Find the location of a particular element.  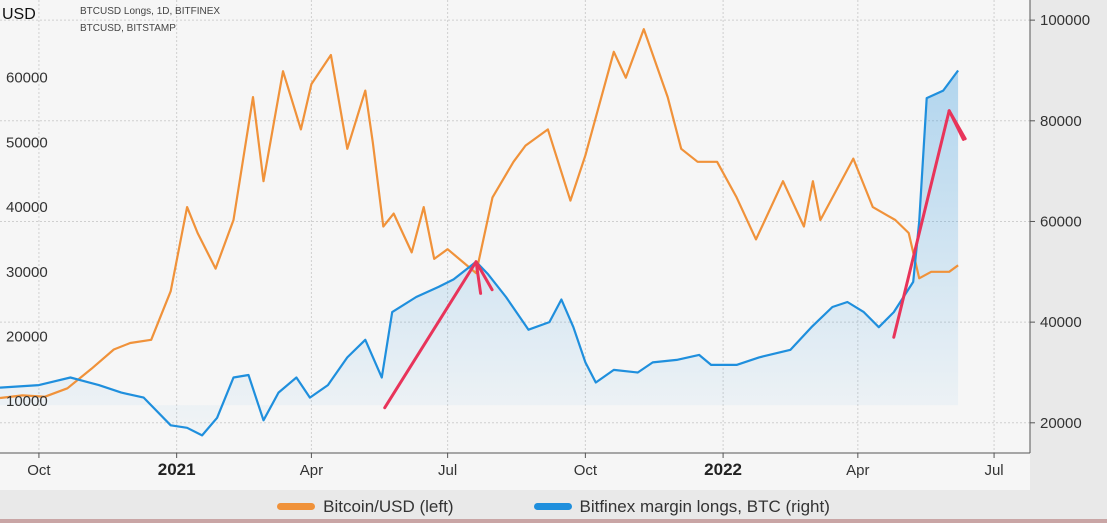

legend-swatch-longs is located at coordinates (552, 506).